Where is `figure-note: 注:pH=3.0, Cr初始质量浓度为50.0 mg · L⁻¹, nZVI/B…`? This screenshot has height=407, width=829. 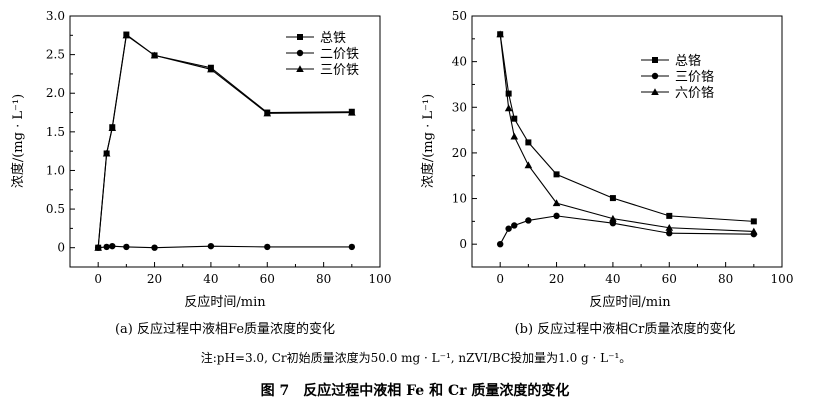 figure-note: 注:pH=3.0, Cr初始质量浓度为50.0 mg · L⁻¹, nZVI/B… is located at coordinates (416, 357).